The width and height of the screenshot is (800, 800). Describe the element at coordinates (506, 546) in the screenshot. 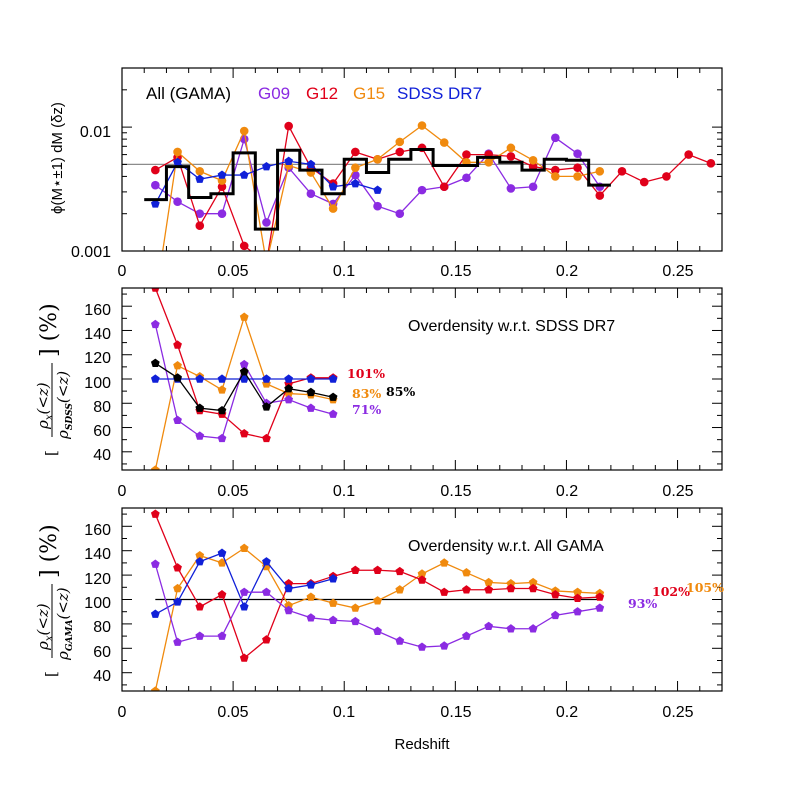

I see `panel-title: Overdensity w.r.t. All GAMA` at that location.